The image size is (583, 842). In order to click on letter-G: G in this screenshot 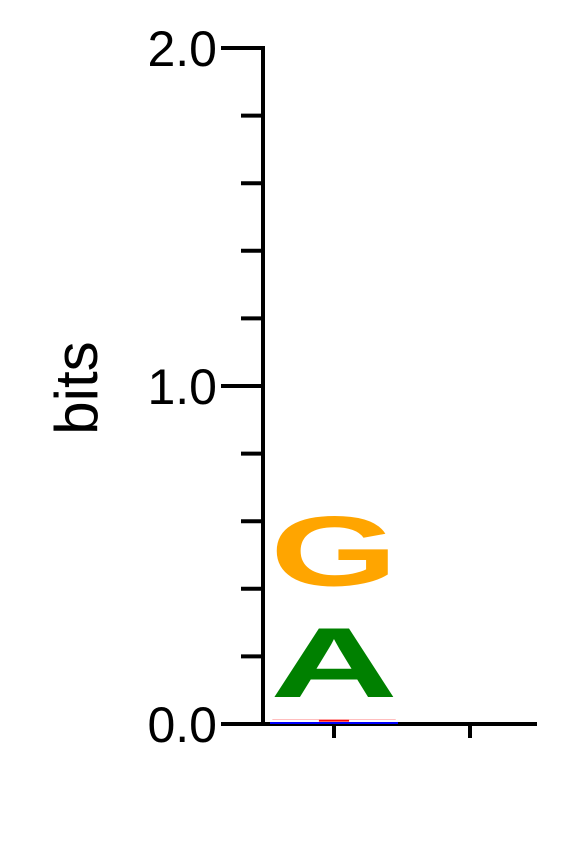, I will do `click(334, 550)`.